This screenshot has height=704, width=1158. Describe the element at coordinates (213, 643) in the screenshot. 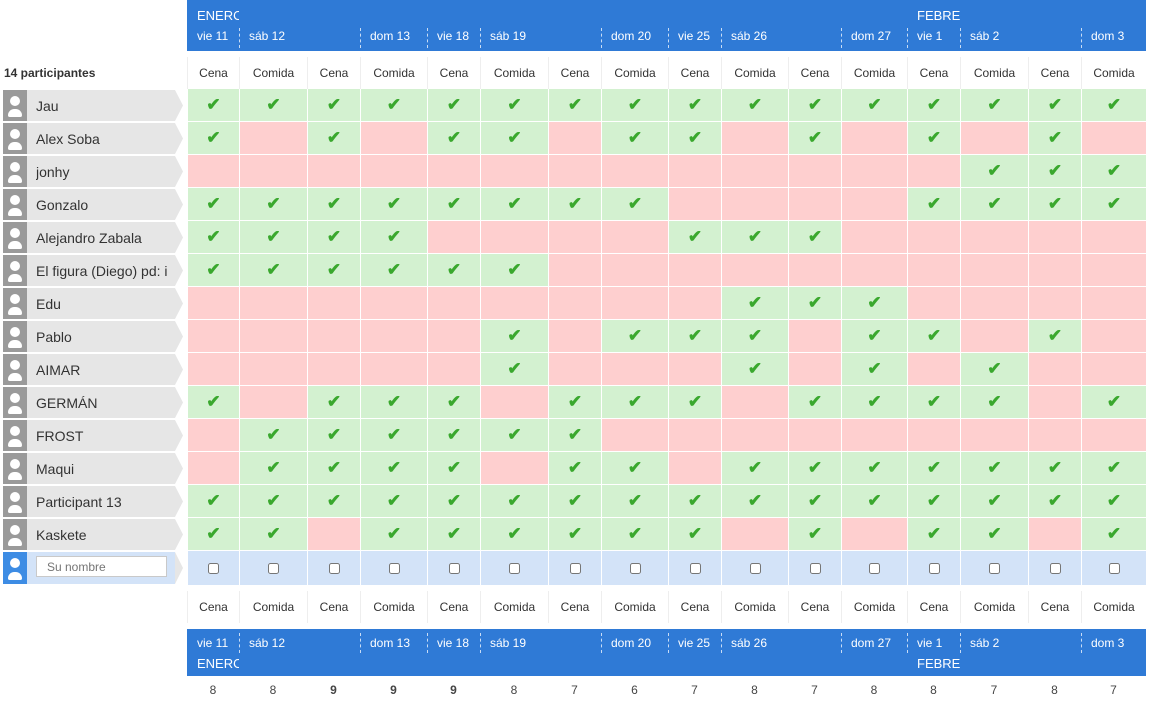

I see `day-label: vie 11` at that location.